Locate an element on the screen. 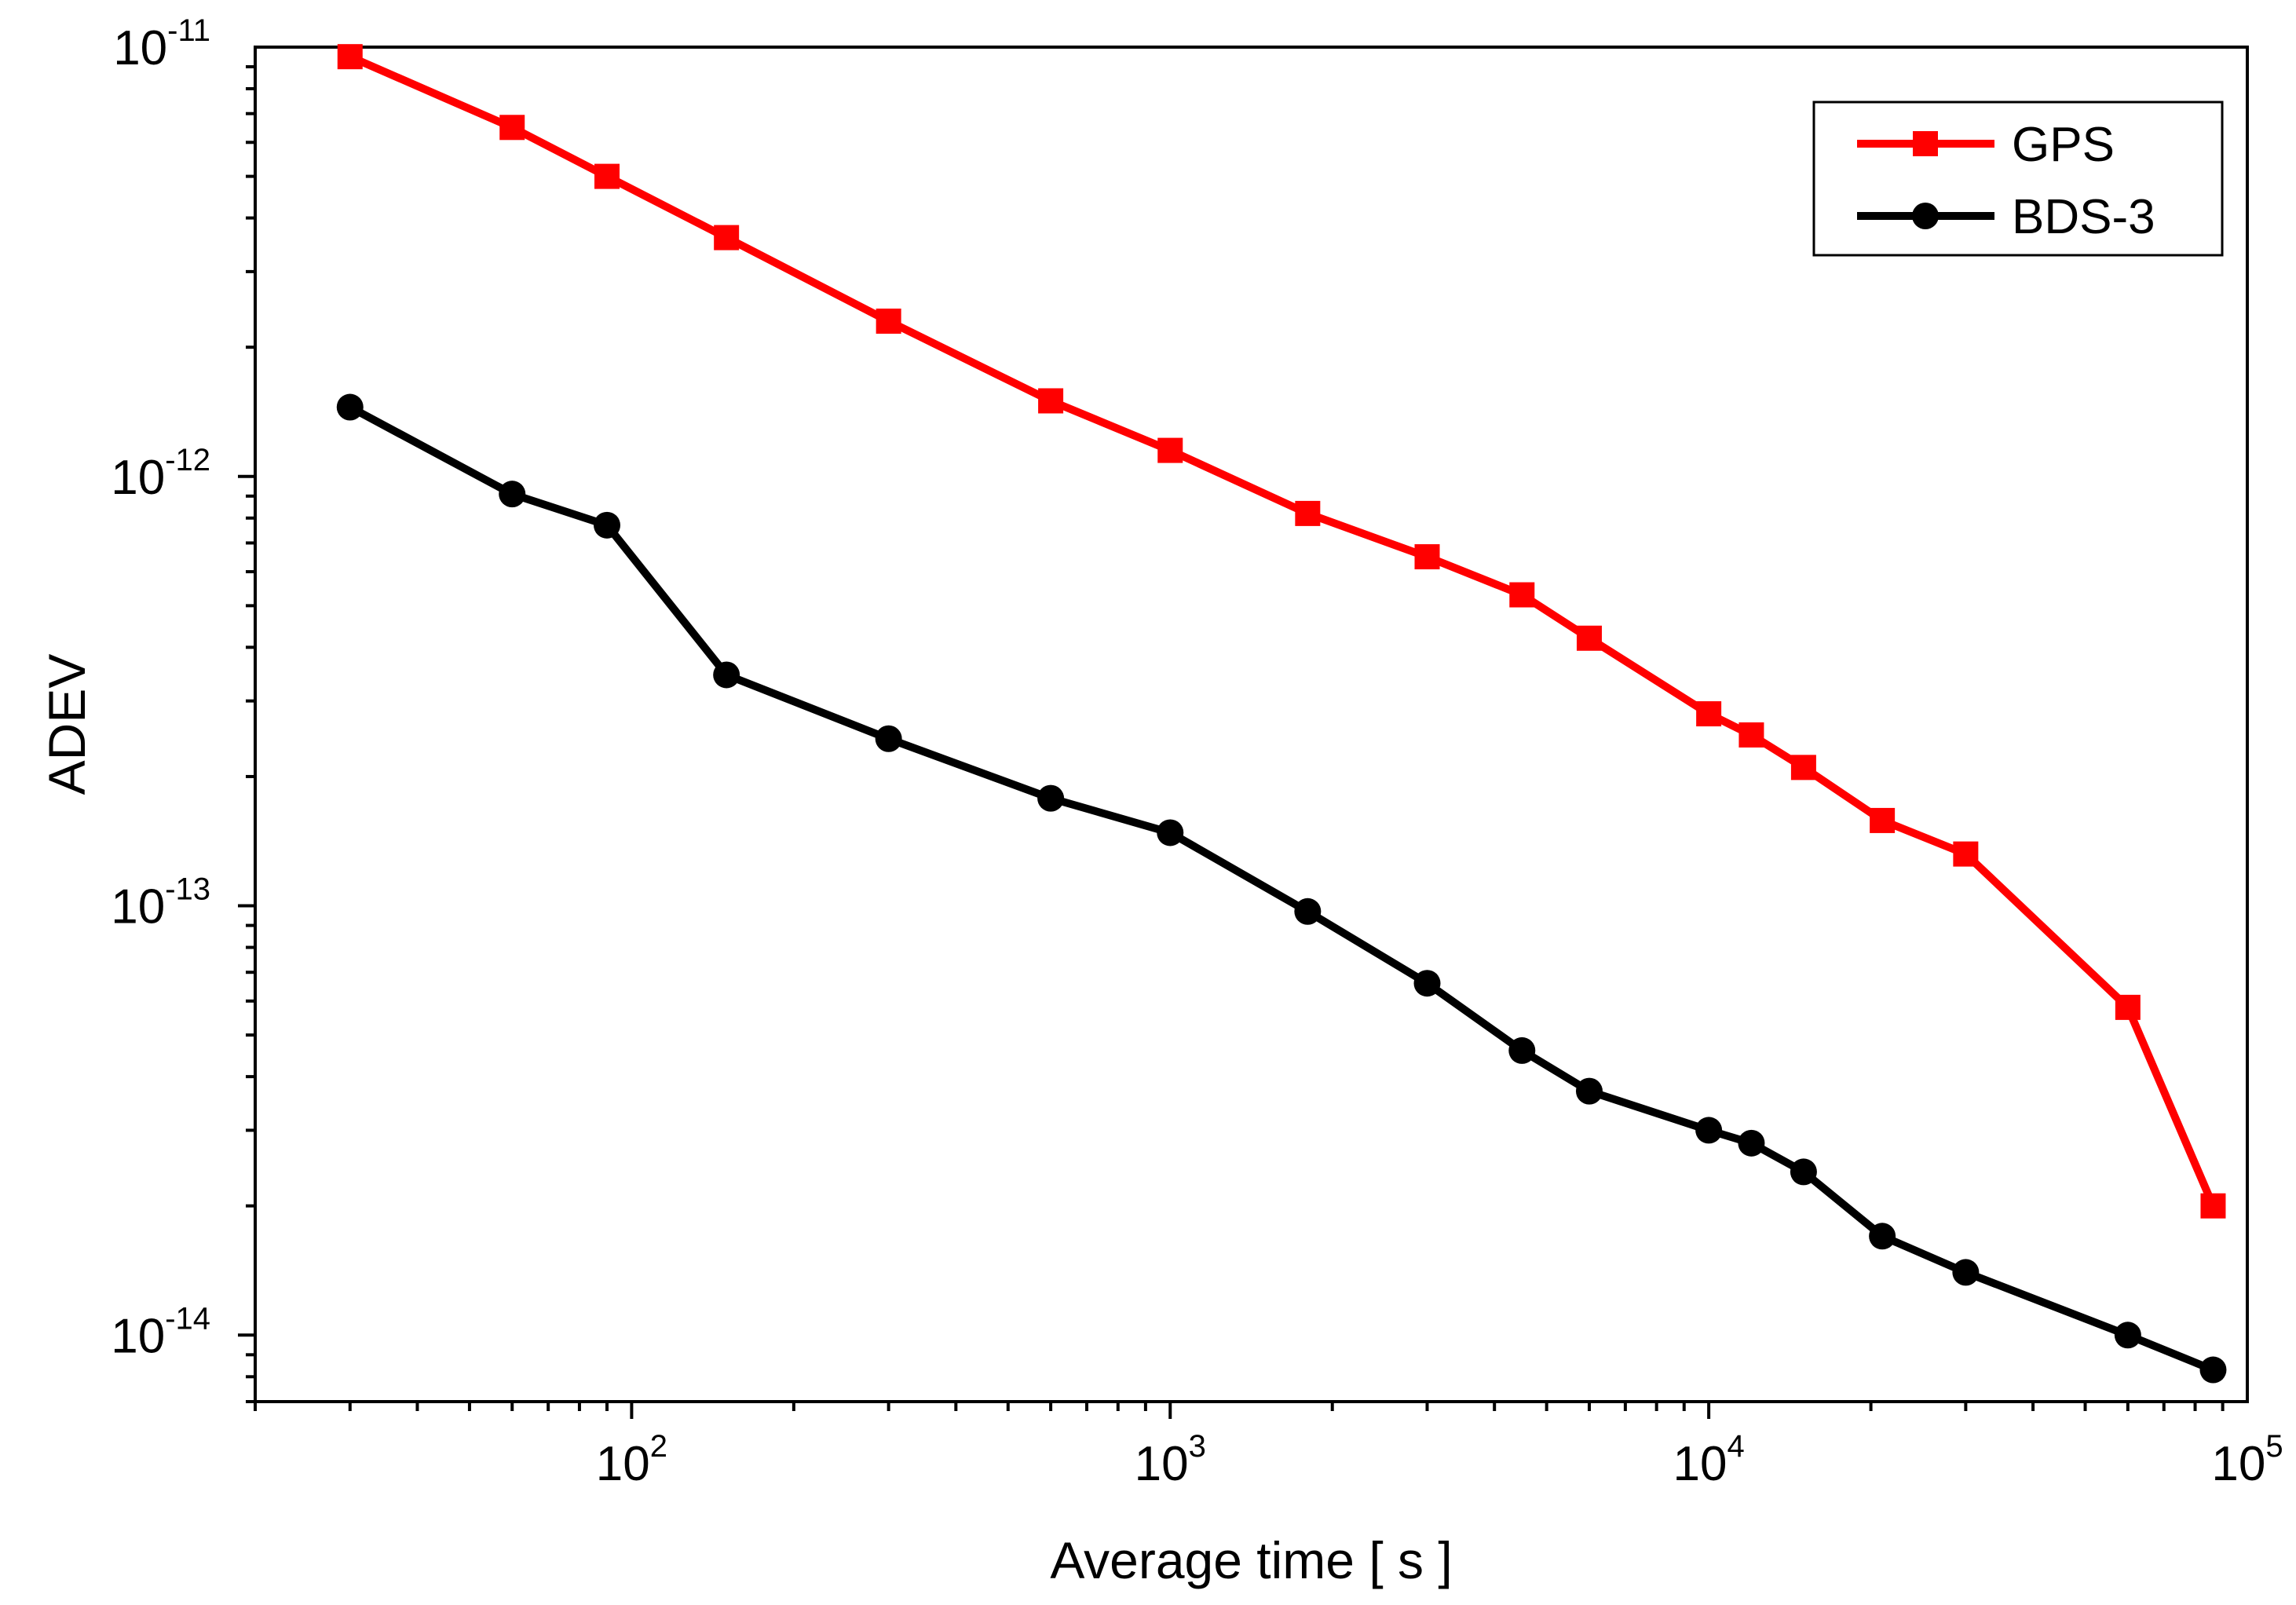 This screenshot has width=2296, height=1605. x-tick-label: 10⁴ is located at coordinates (1709, 1460).